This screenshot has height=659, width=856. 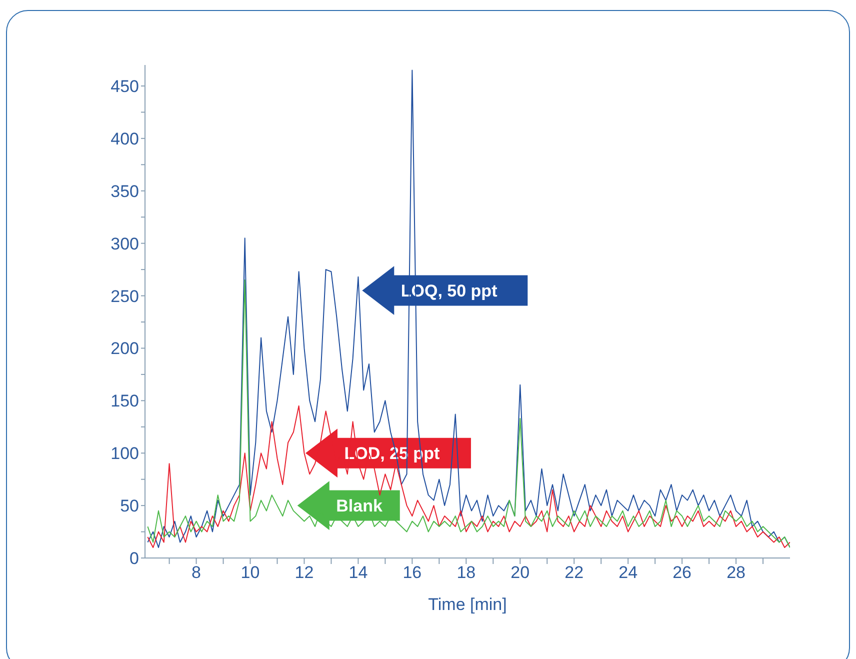 What do you see at coordinates (412, 572) in the screenshot?
I see `x-tick-label: 16` at bounding box center [412, 572].